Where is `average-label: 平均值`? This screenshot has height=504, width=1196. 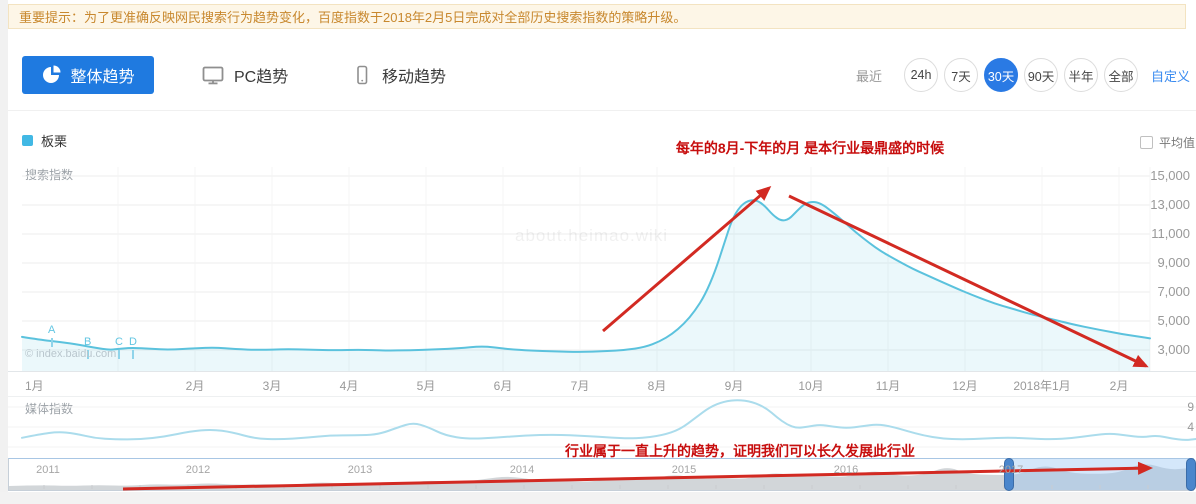
average-label: 平均值 is located at coordinates (1177, 143).